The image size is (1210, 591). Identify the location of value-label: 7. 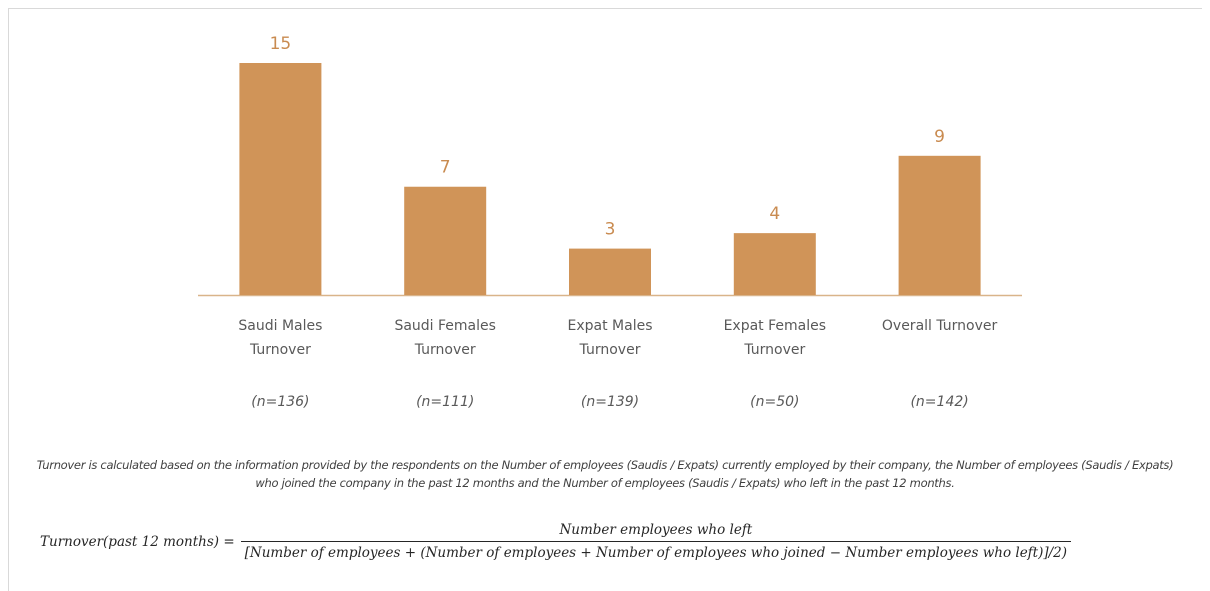
(445, 168).